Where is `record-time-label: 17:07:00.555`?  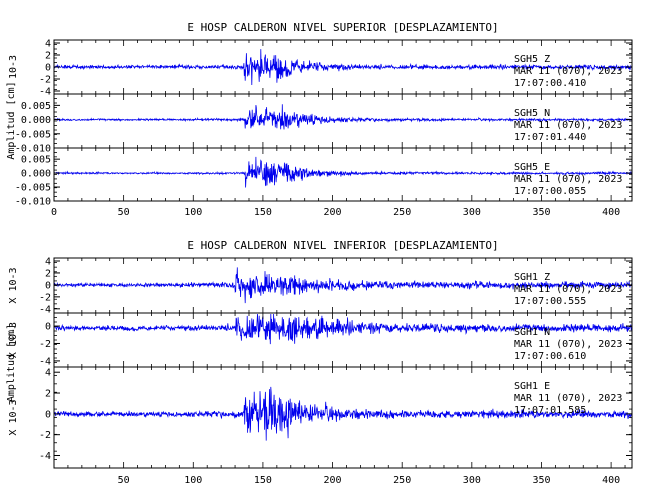 record-time-label: 17:07:00.555 is located at coordinates (550, 301).